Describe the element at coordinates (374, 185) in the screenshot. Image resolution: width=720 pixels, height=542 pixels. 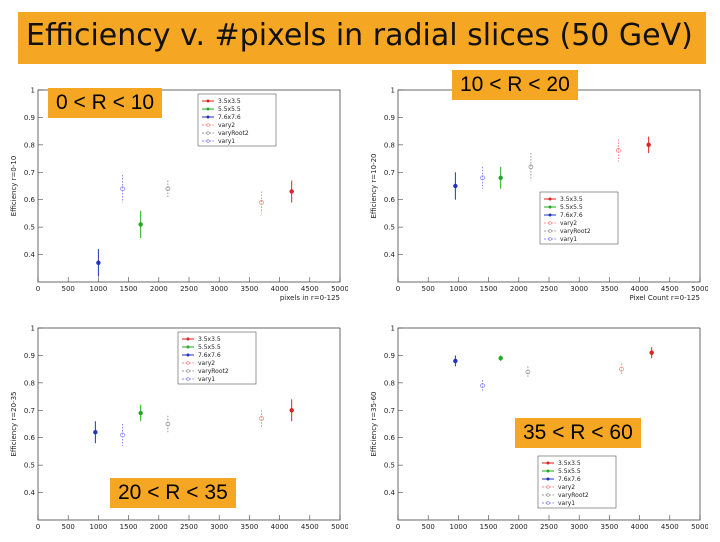
I see `y-axis-label: Efficiency r=10-20` at that location.